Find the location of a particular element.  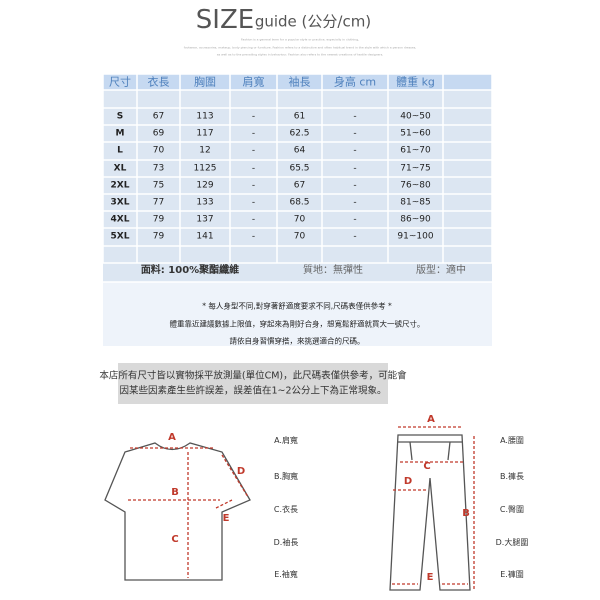

table-header-bg is located at coordinates (297, 82).